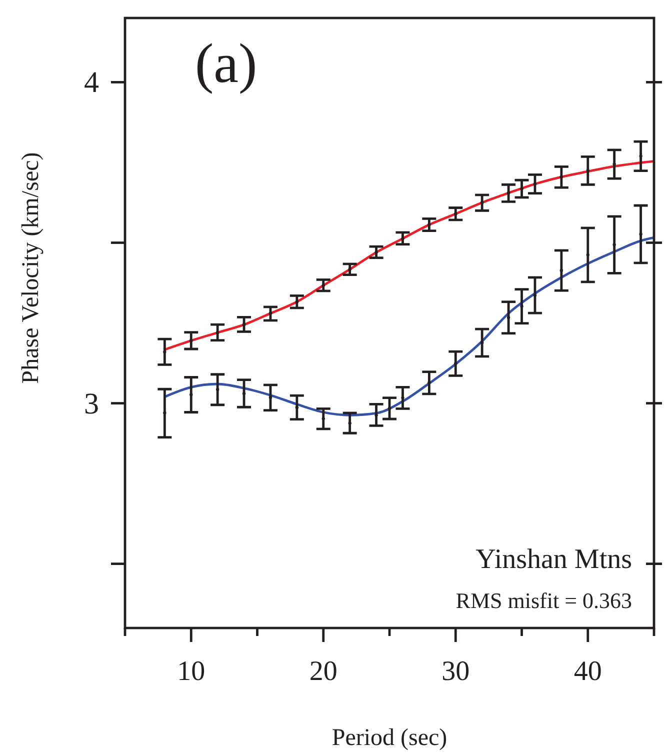 The image size is (666, 755). I want to click on y-tick-label: 4, so click(91, 83).